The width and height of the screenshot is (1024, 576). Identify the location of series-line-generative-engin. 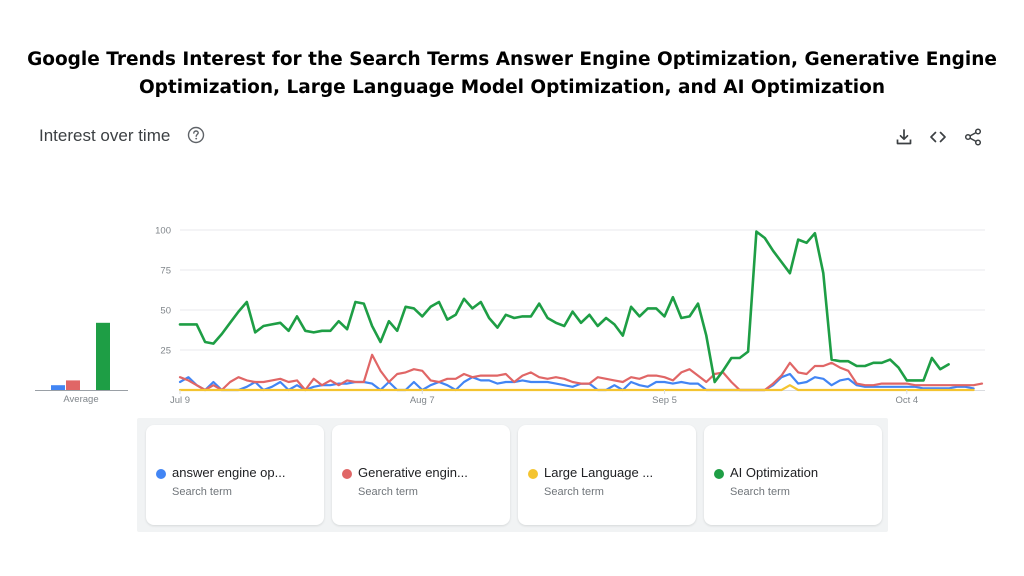
(581, 372).